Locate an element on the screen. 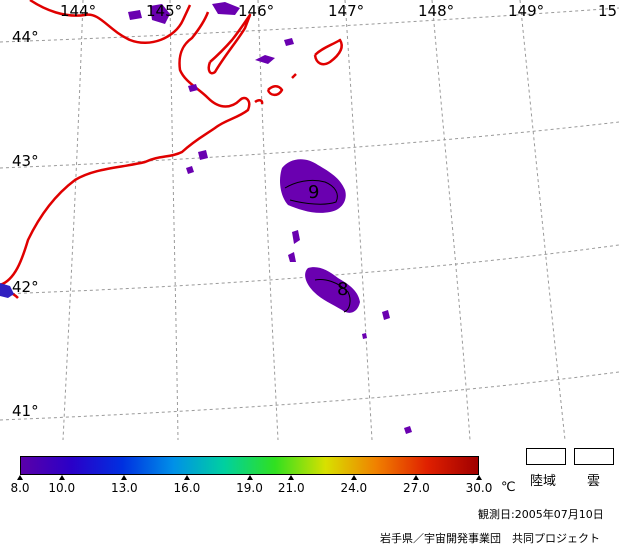 The image size is (619, 546). sst-contours is located at coordinates (317, 246).